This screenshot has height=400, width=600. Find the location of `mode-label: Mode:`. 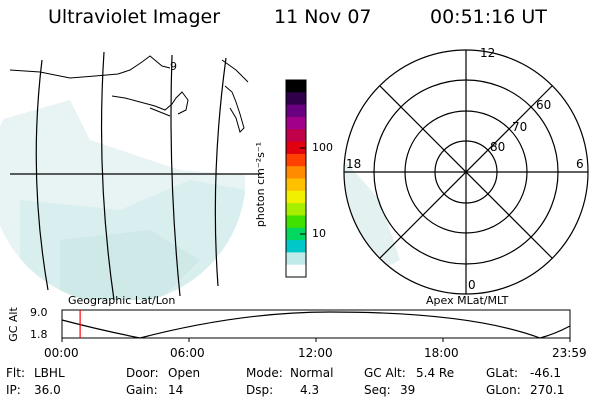

mode-label: Mode: is located at coordinates (264, 373).